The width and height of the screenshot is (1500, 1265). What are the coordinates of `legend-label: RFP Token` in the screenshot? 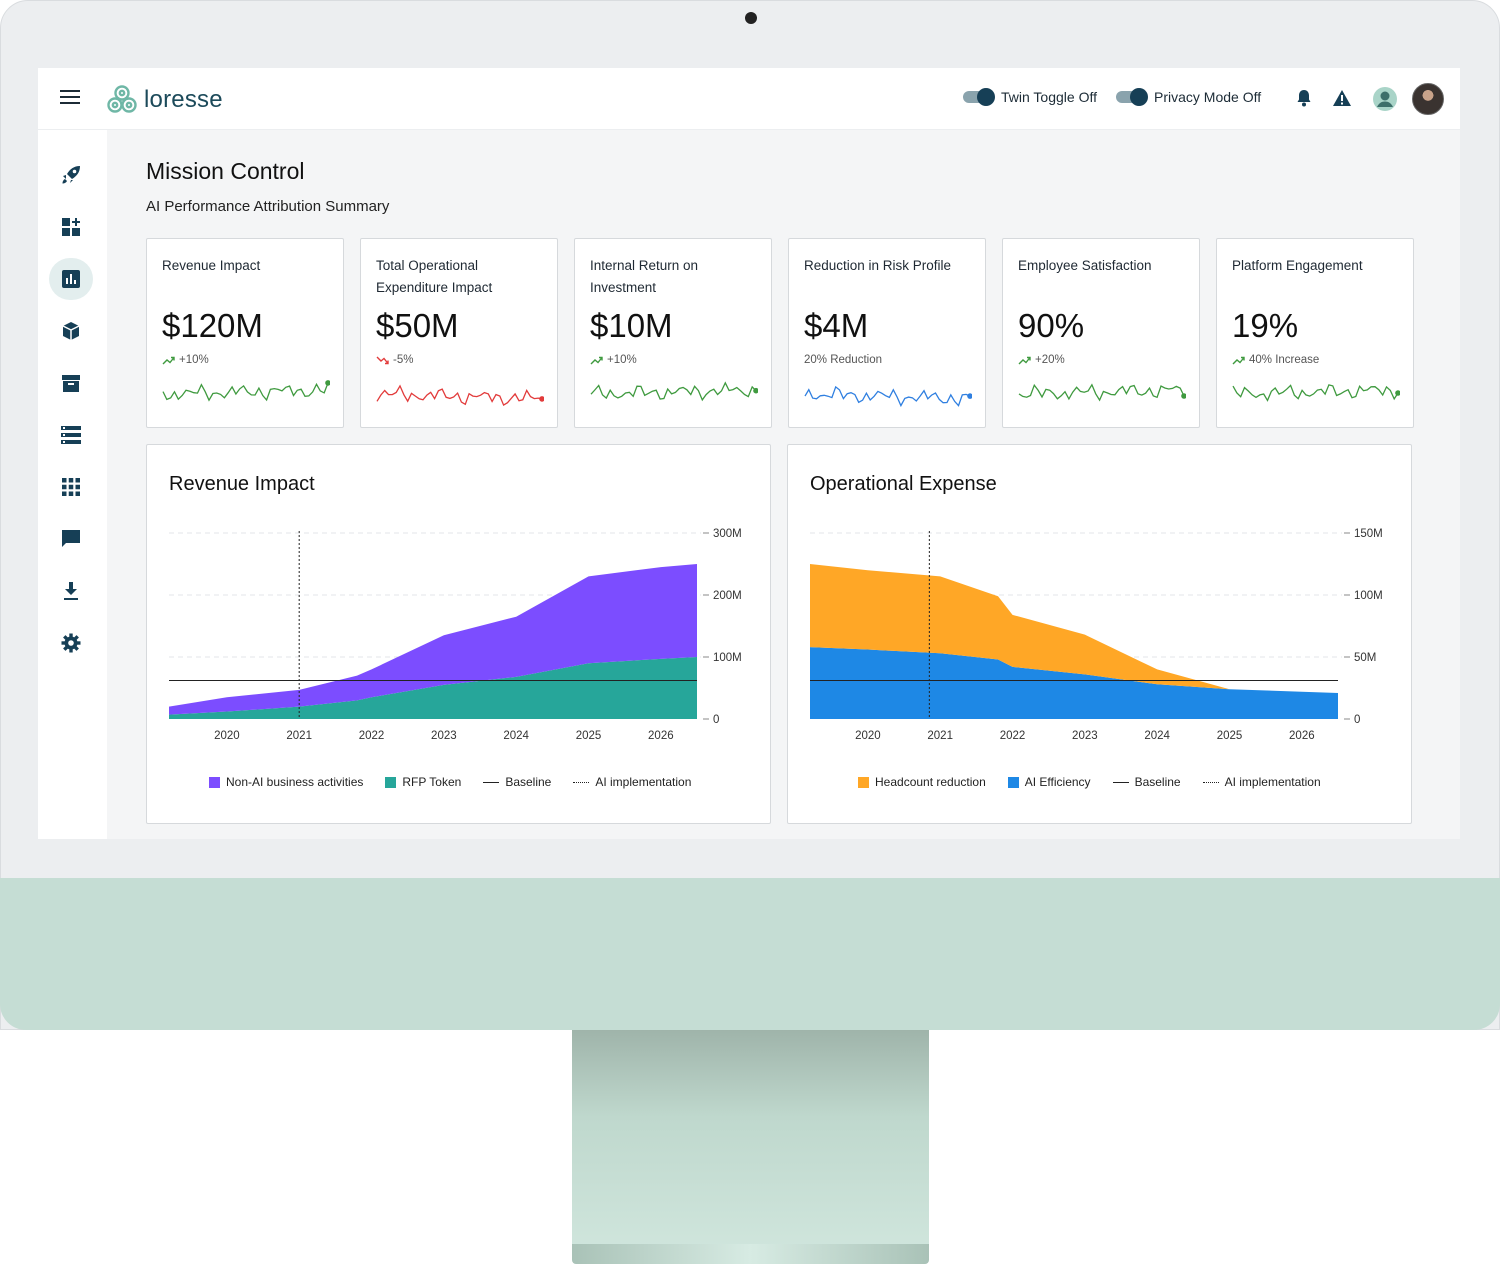 It's located at (432, 782).